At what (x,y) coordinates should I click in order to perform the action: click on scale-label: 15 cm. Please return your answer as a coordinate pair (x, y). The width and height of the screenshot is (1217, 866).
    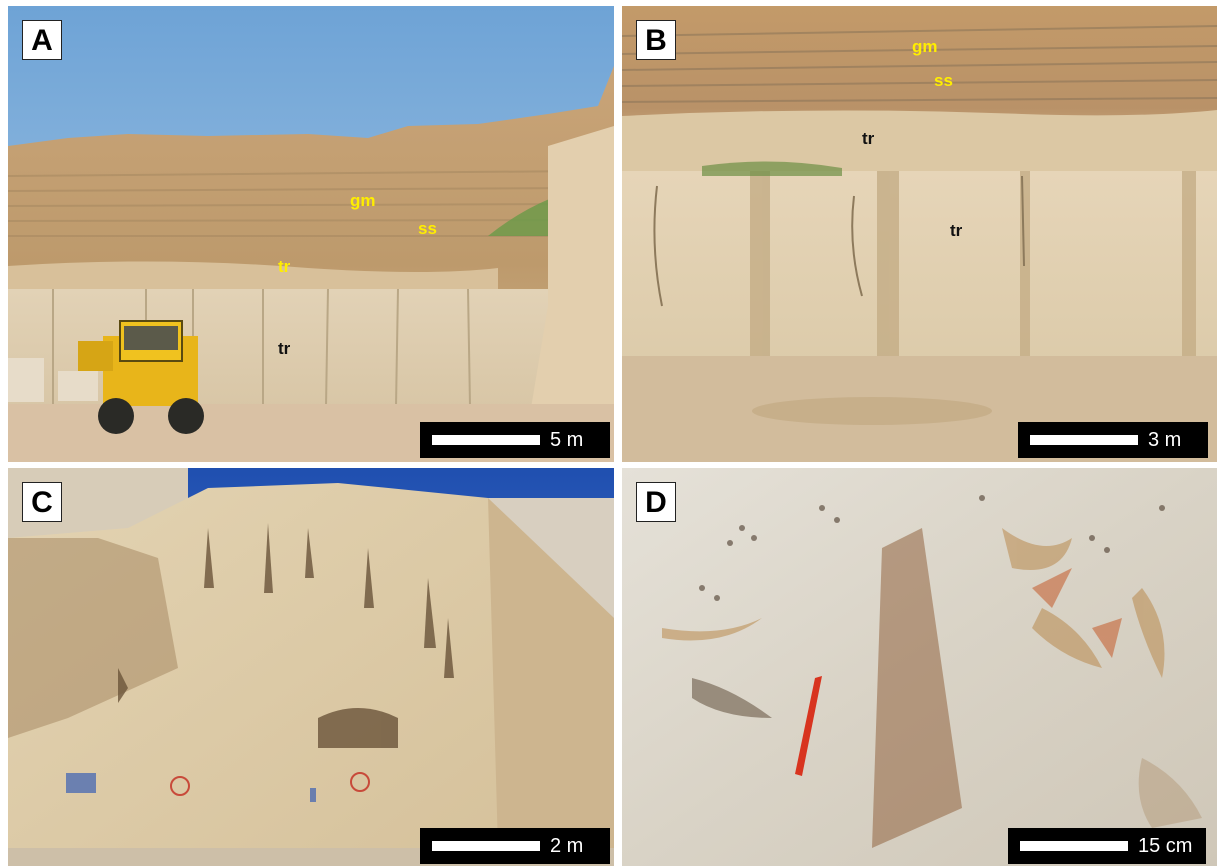
    Looking at the image, I should click on (1165, 846).